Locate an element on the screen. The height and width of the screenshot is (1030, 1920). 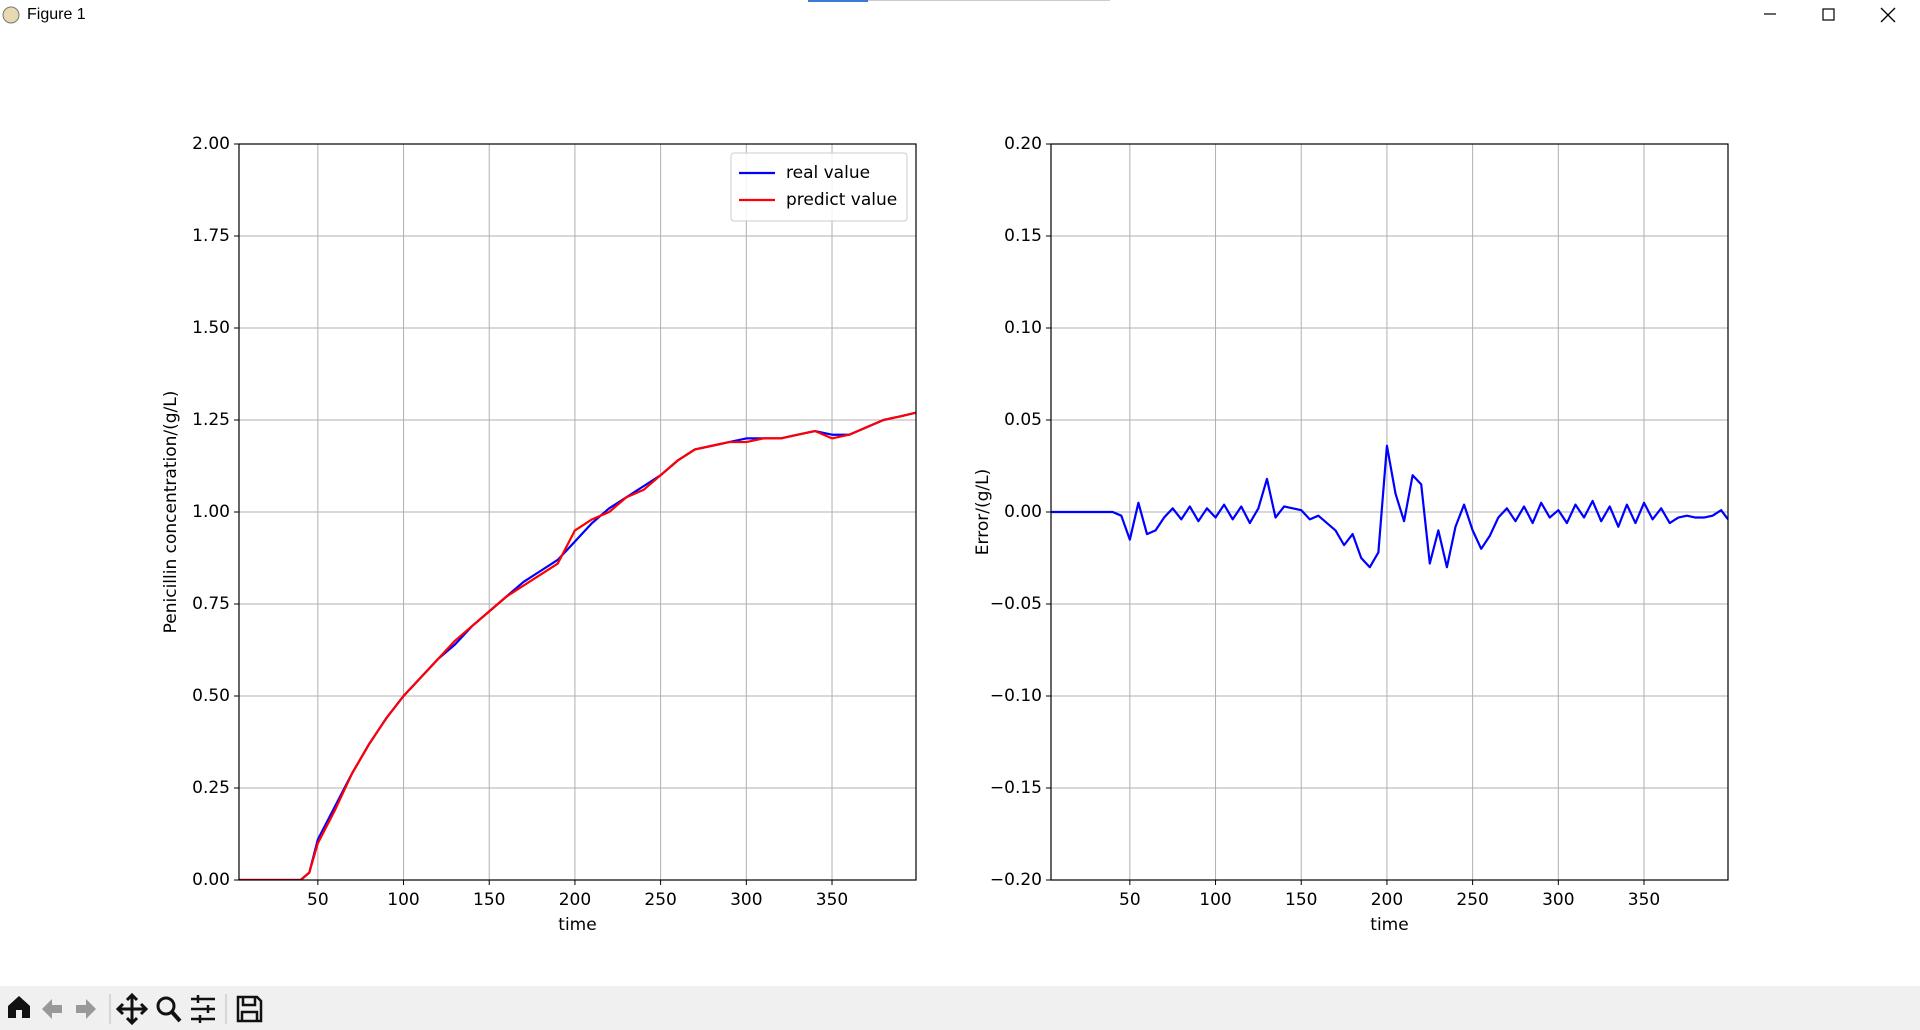
save-button is located at coordinates (249, 1009).